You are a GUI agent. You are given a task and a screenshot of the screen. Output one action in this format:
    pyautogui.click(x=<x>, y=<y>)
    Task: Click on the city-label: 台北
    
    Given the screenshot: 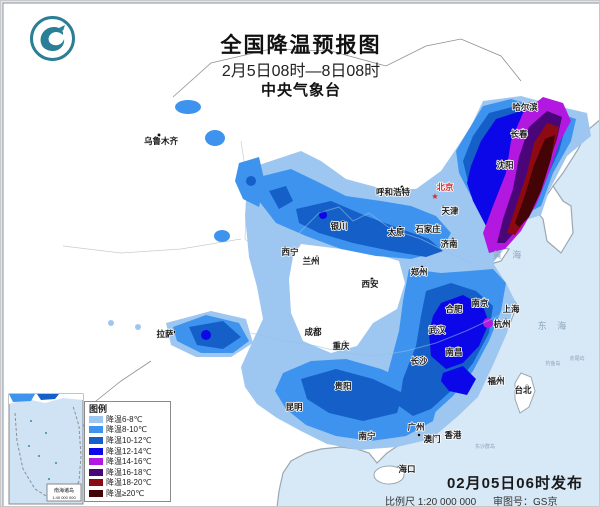 What is the action you would take?
    pyautogui.click(x=523, y=390)
    